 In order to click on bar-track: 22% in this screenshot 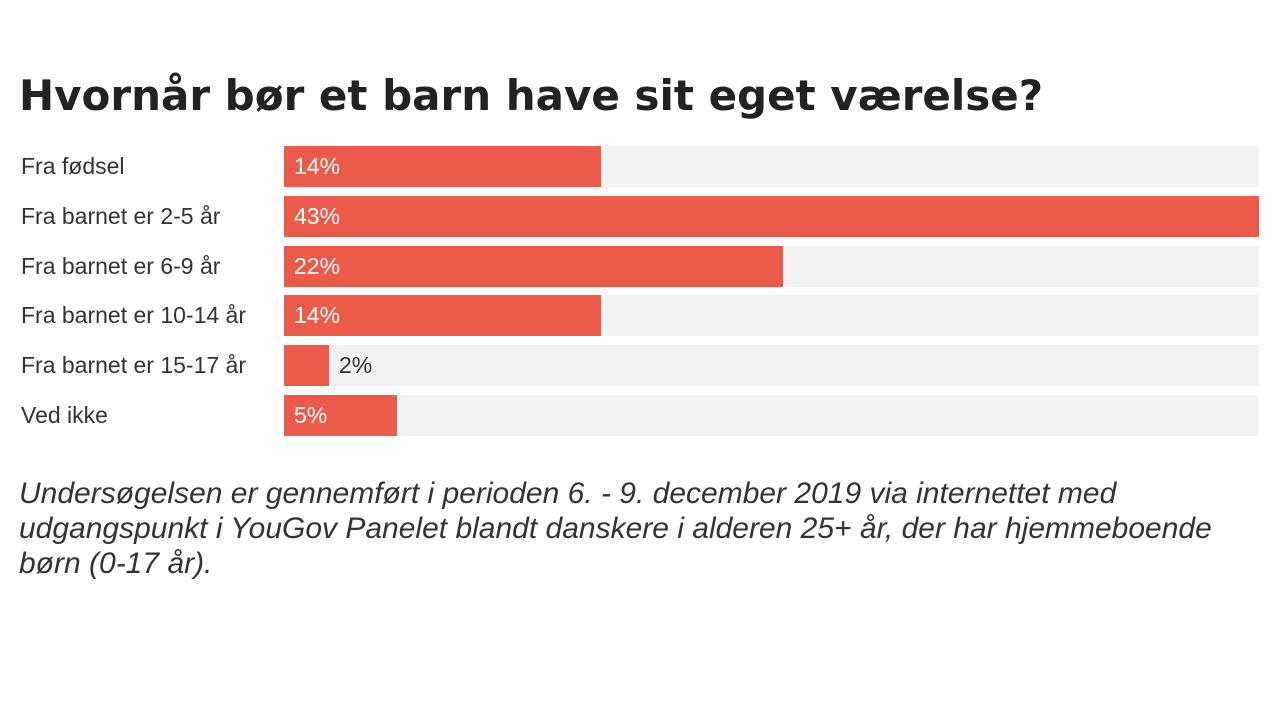, I will do `click(771, 266)`.